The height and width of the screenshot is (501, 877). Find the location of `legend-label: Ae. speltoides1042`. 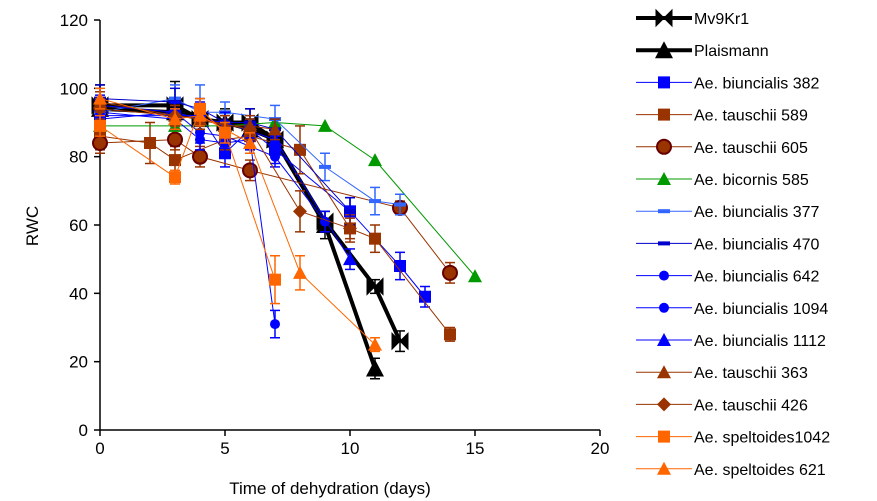

legend-label: Ae. speltoides1042 is located at coordinates (762, 438).